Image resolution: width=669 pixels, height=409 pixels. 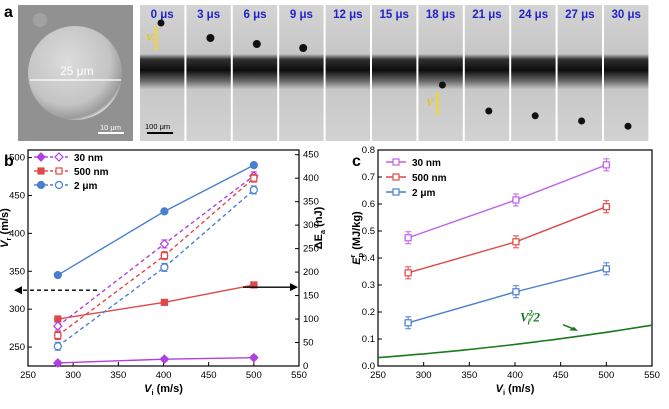 What do you see at coordinates (311, 202) in the screenshot?
I see `chart-b-y2tick-label-7: 350` at bounding box center [311, 202].